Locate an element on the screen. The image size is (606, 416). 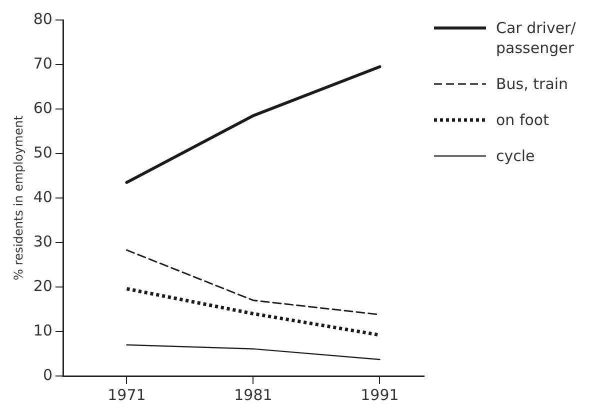
y-tick-label: 60 is located at coordinates (42, 107).